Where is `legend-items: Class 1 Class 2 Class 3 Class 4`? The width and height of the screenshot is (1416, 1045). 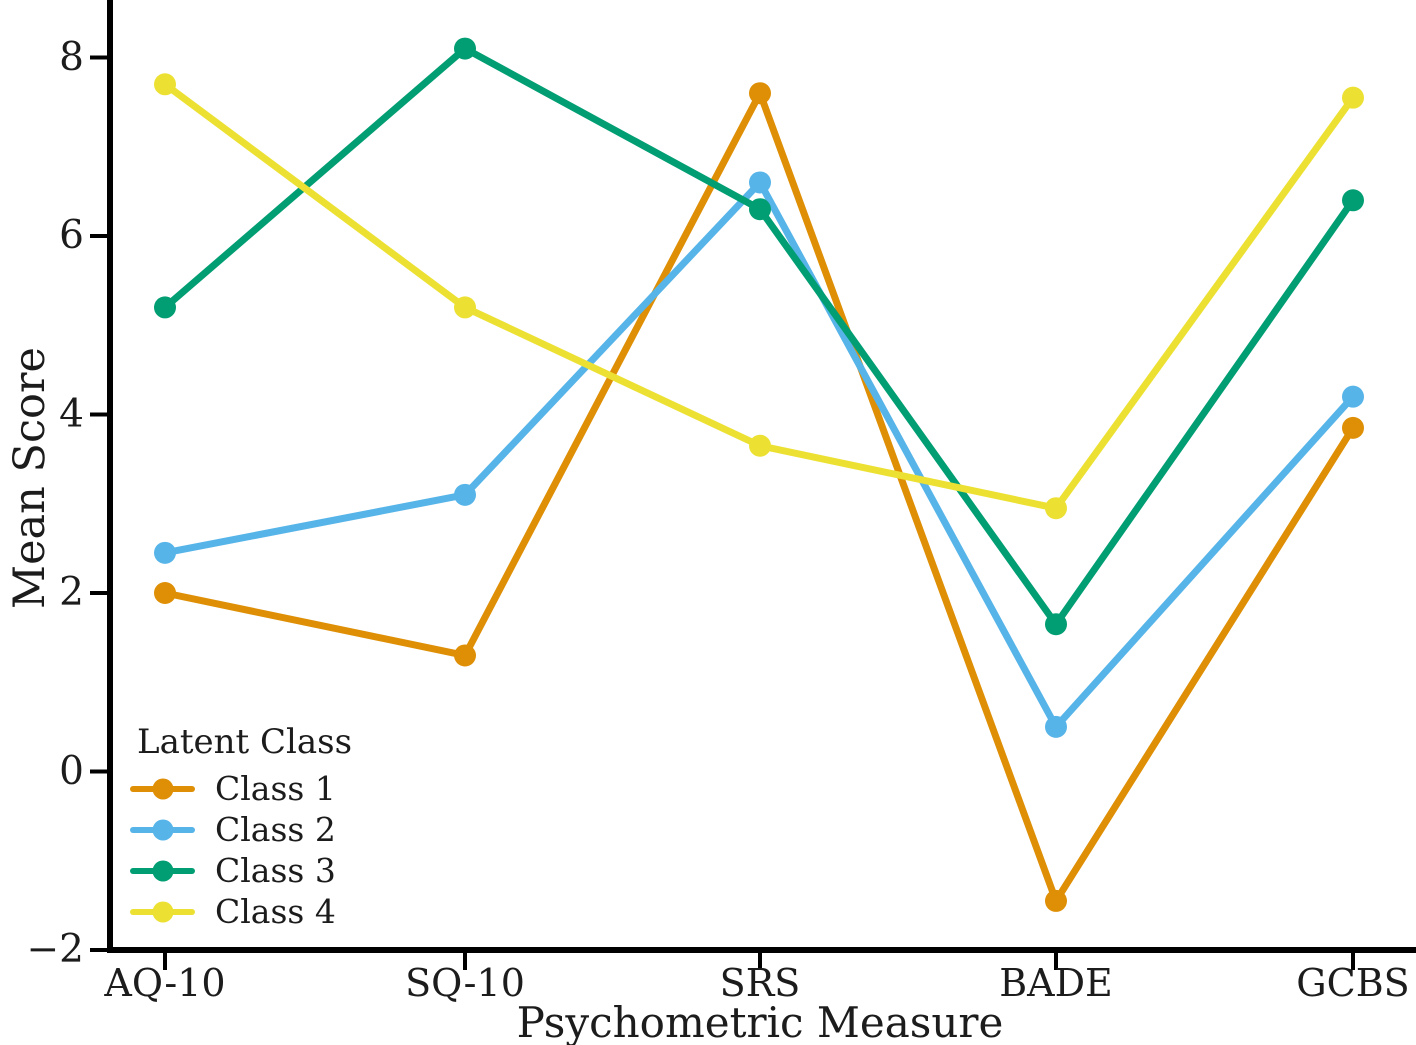 legend-items: Class 1 Class 2 Class 3 Class 4 is located at coordinates (241, 850).